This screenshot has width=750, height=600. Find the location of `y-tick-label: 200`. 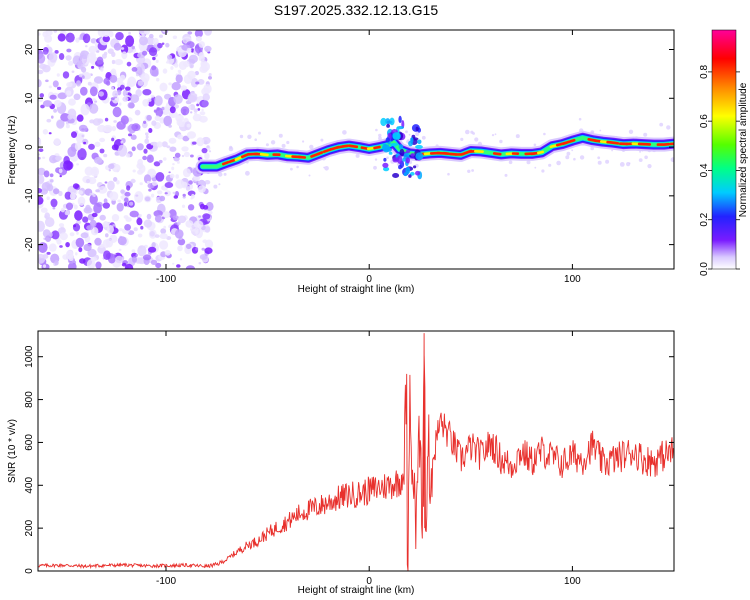

y-tick-label: 200 is located at coordinates (29, 527).